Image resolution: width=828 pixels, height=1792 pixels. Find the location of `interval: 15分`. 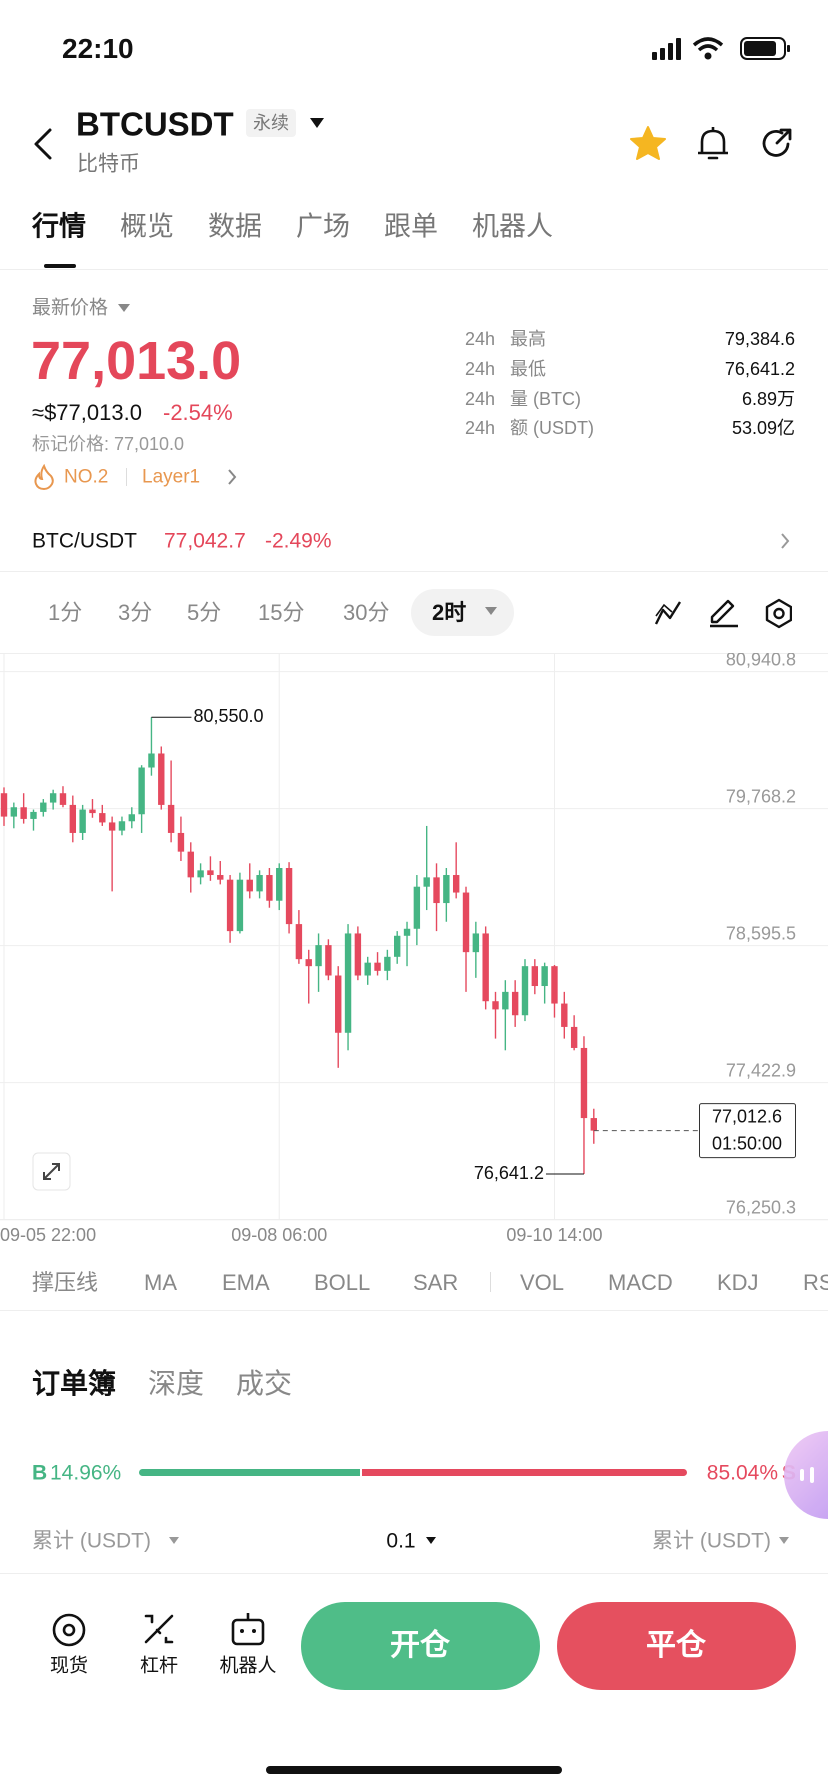

interval: 15分 is located at coordinates (281, 612).